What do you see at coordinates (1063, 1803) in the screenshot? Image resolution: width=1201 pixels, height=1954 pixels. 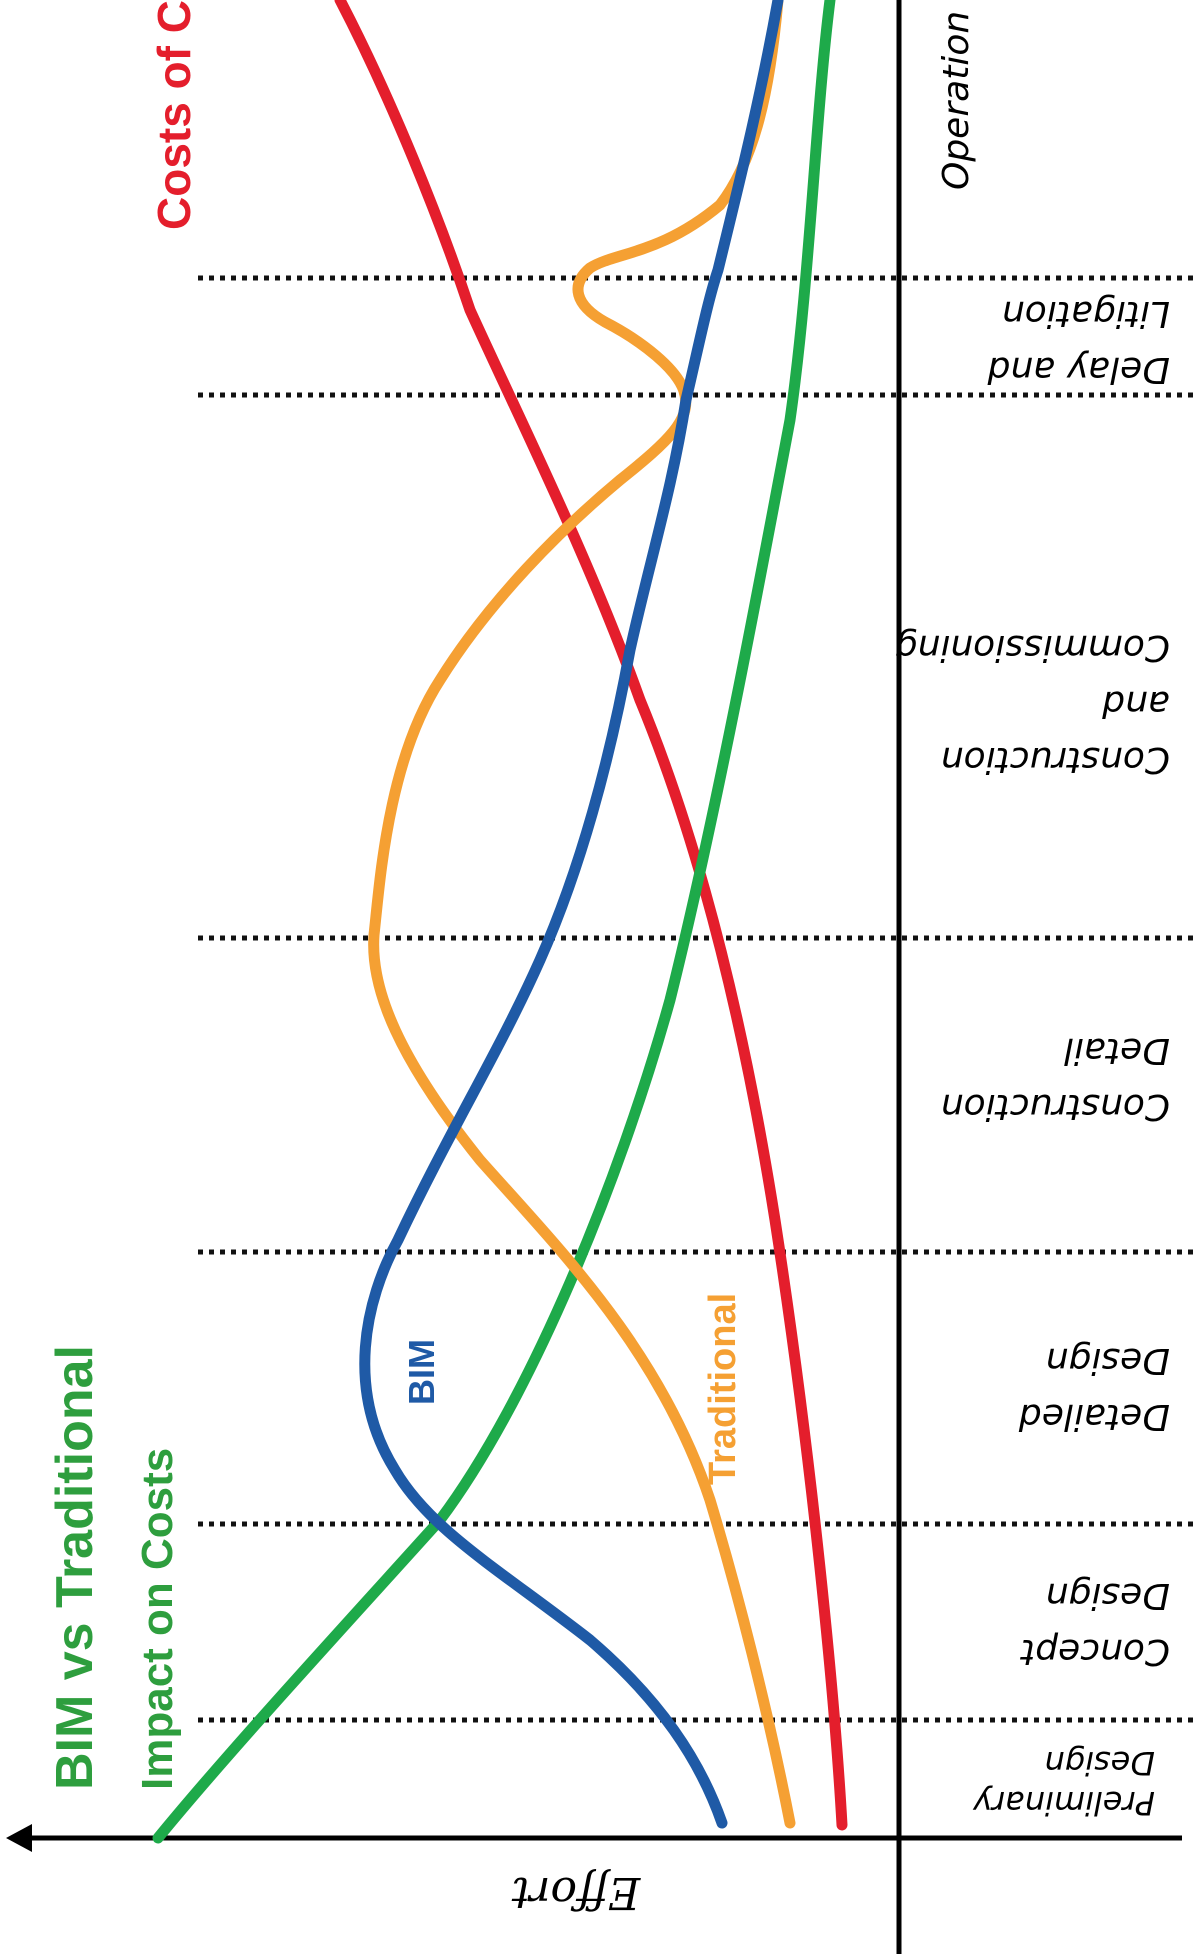 I see `phase-label-line: Preliminary` at bounding box center [1063, 1803].